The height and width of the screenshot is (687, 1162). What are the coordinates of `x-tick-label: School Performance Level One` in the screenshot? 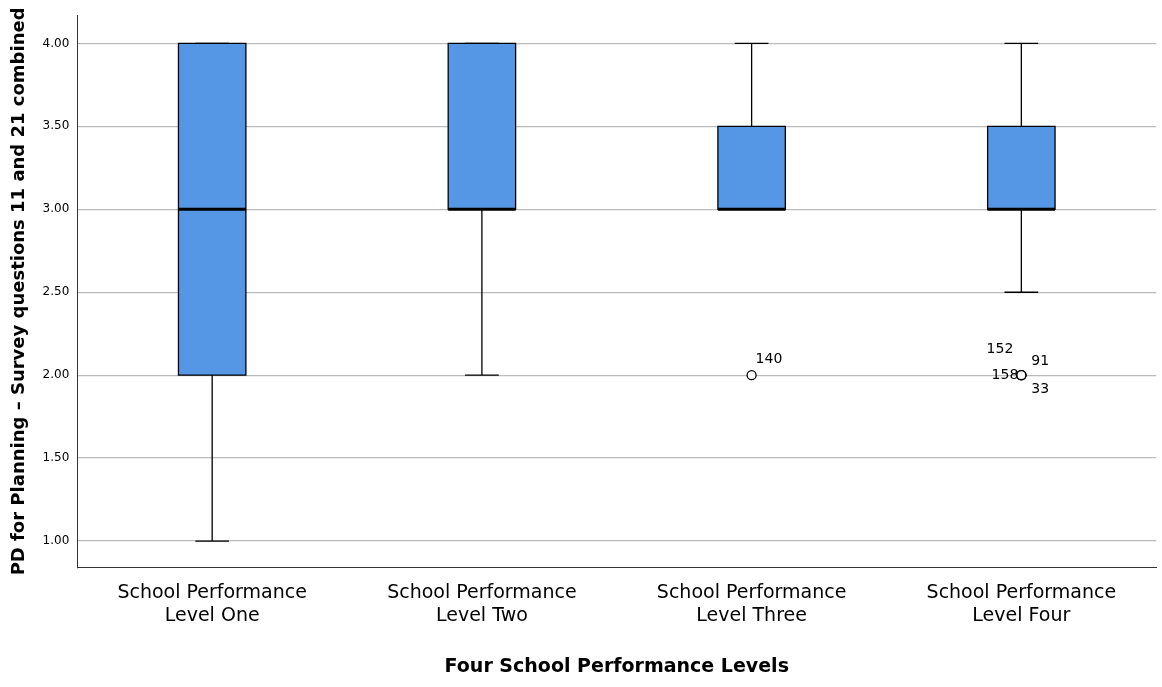 It's located at (212, 602).